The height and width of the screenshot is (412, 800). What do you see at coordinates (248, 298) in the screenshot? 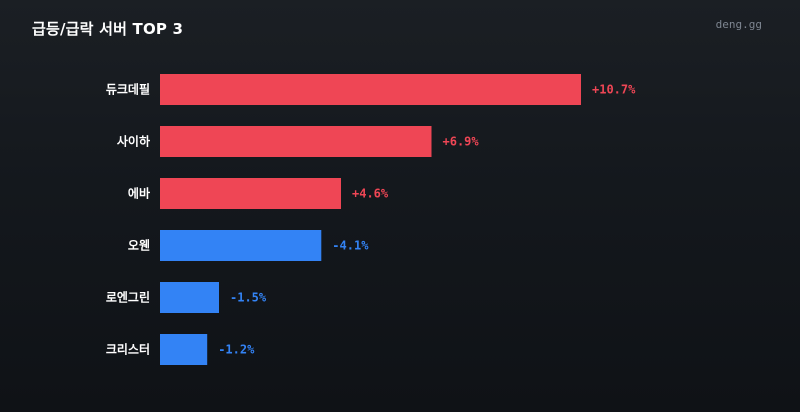
I see `value-label: -1.5%` at bounding box center [248, 298].